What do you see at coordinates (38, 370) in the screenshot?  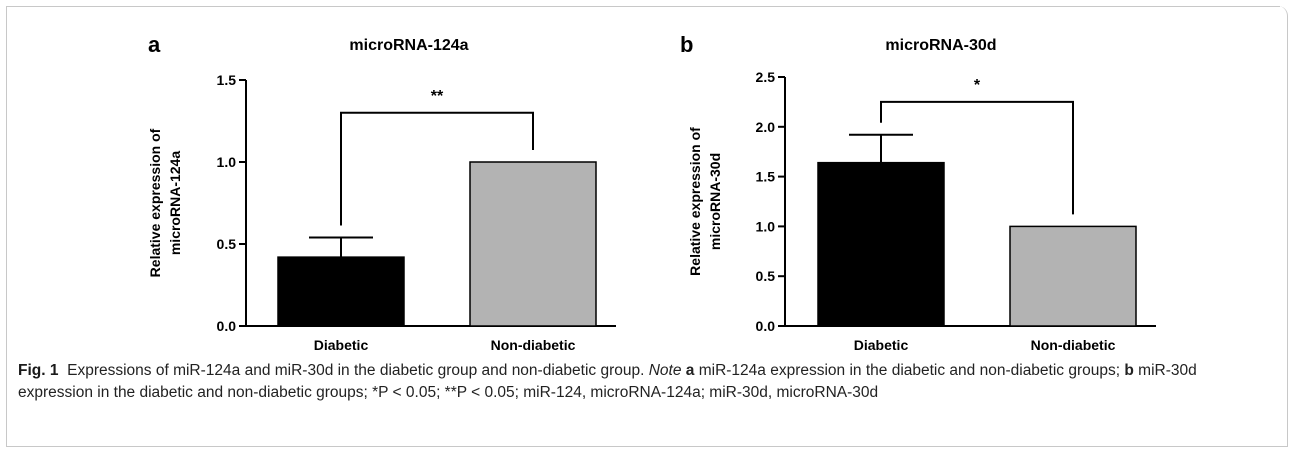 I see `caption-fig-label: Fig. 1` at bounding box center [38, 370].